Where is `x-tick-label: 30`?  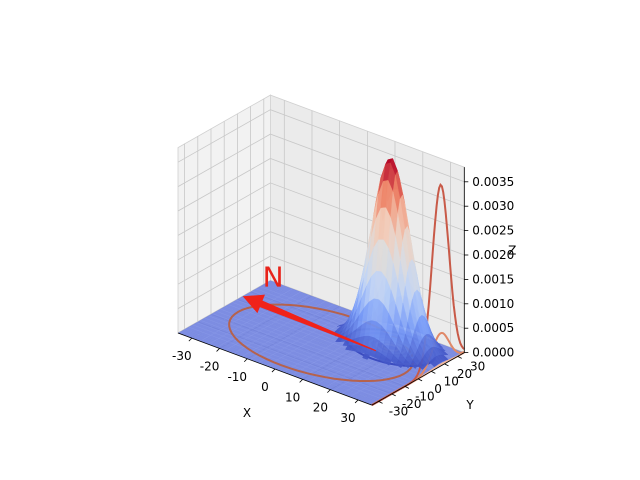
x-tick-label: 30 is located at coordinates (347, 418).